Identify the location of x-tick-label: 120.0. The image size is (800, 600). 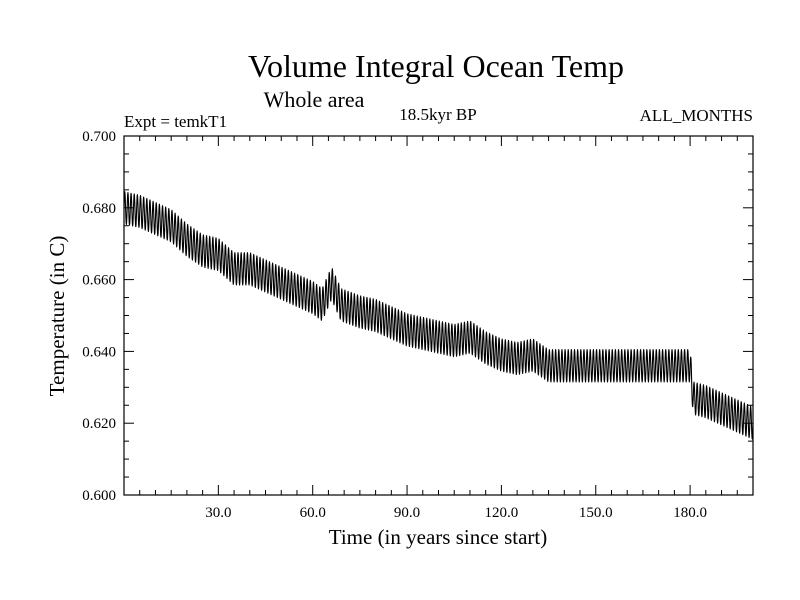
(502, 513).